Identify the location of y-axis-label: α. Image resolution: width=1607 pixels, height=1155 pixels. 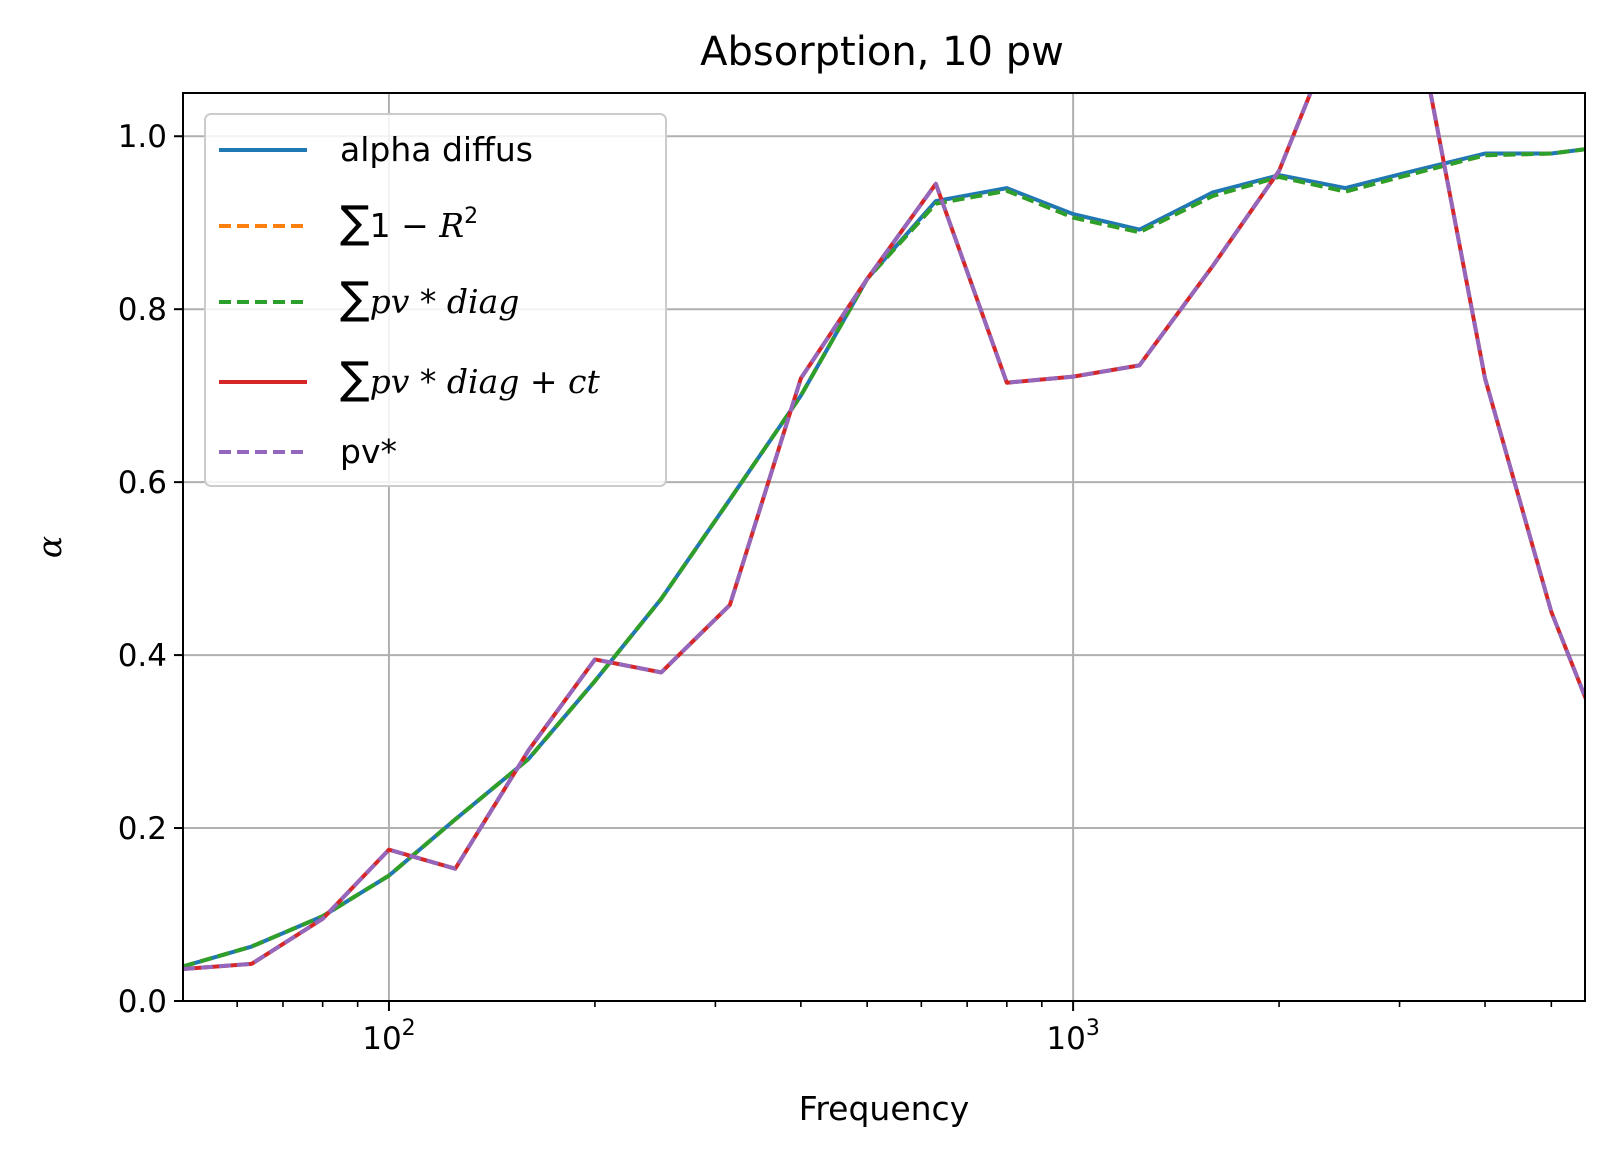
(49, 547).